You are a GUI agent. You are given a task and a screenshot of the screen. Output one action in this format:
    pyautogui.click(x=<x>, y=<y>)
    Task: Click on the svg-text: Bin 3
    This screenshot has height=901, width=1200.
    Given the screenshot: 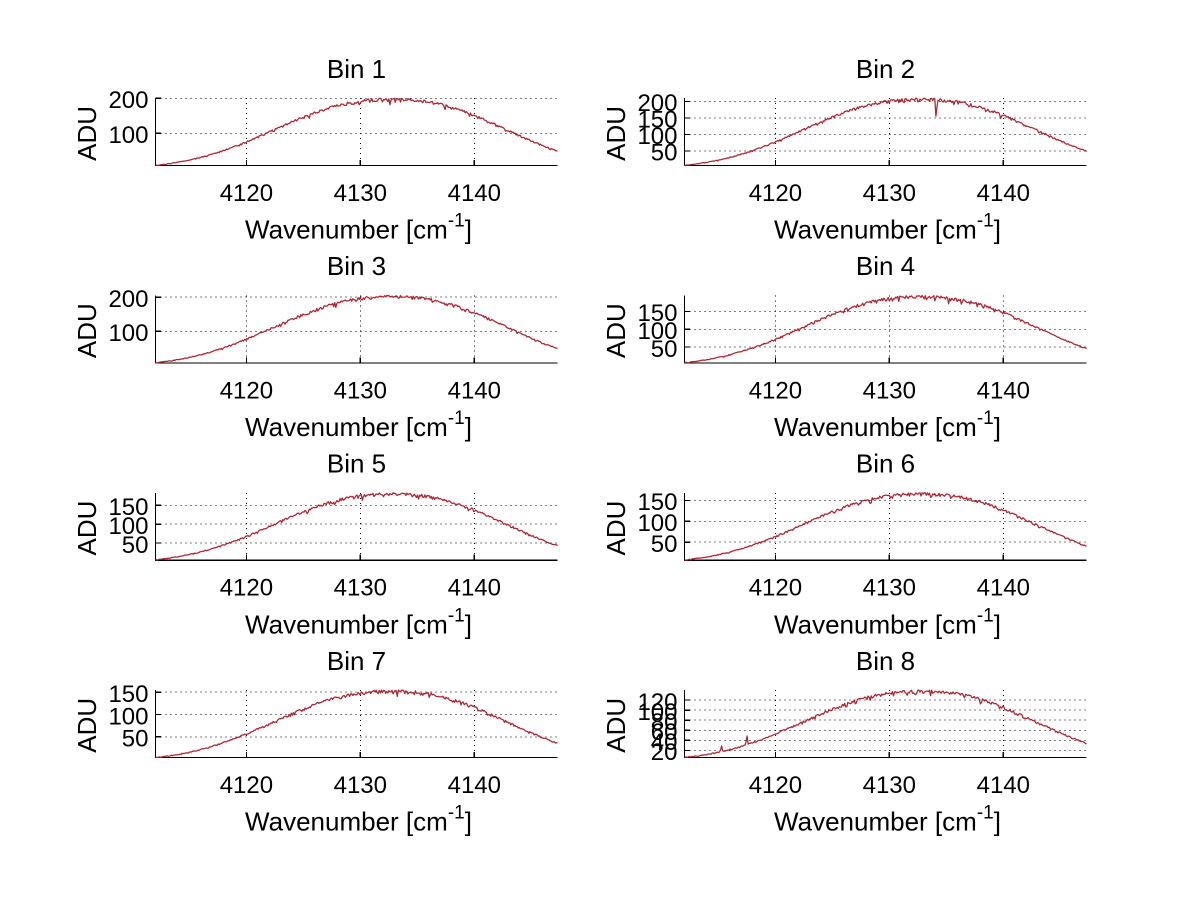 What is the action you would take?
    pyautogui.click(x=356, y=266)
    